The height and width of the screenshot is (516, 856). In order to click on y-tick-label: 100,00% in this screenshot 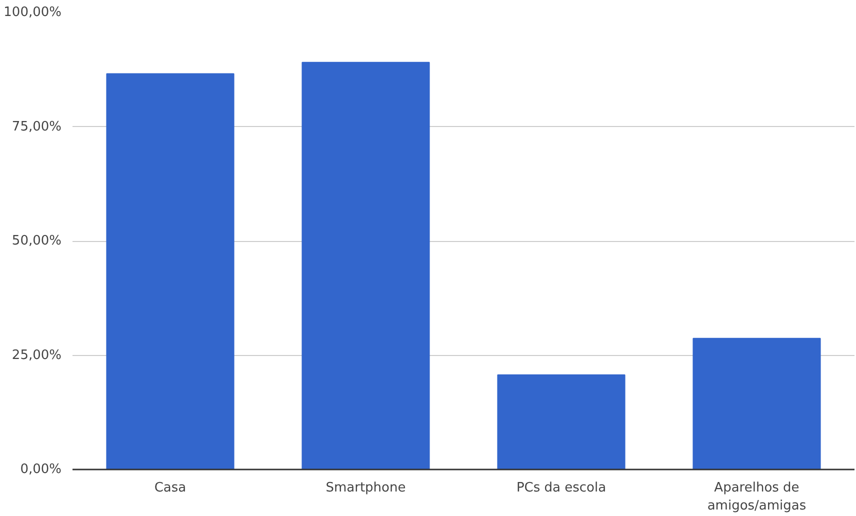, I will do `click(33, 12)`.